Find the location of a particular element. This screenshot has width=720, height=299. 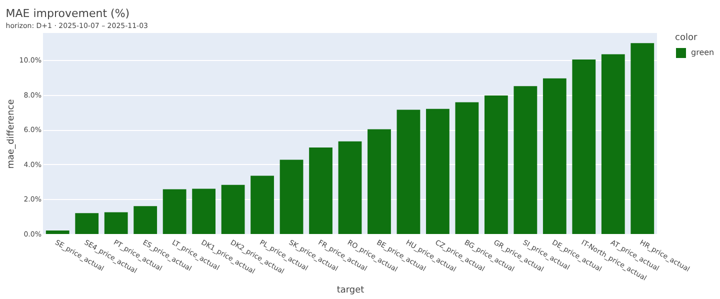

x-axis-title: target is located at coordinates (350, 290).